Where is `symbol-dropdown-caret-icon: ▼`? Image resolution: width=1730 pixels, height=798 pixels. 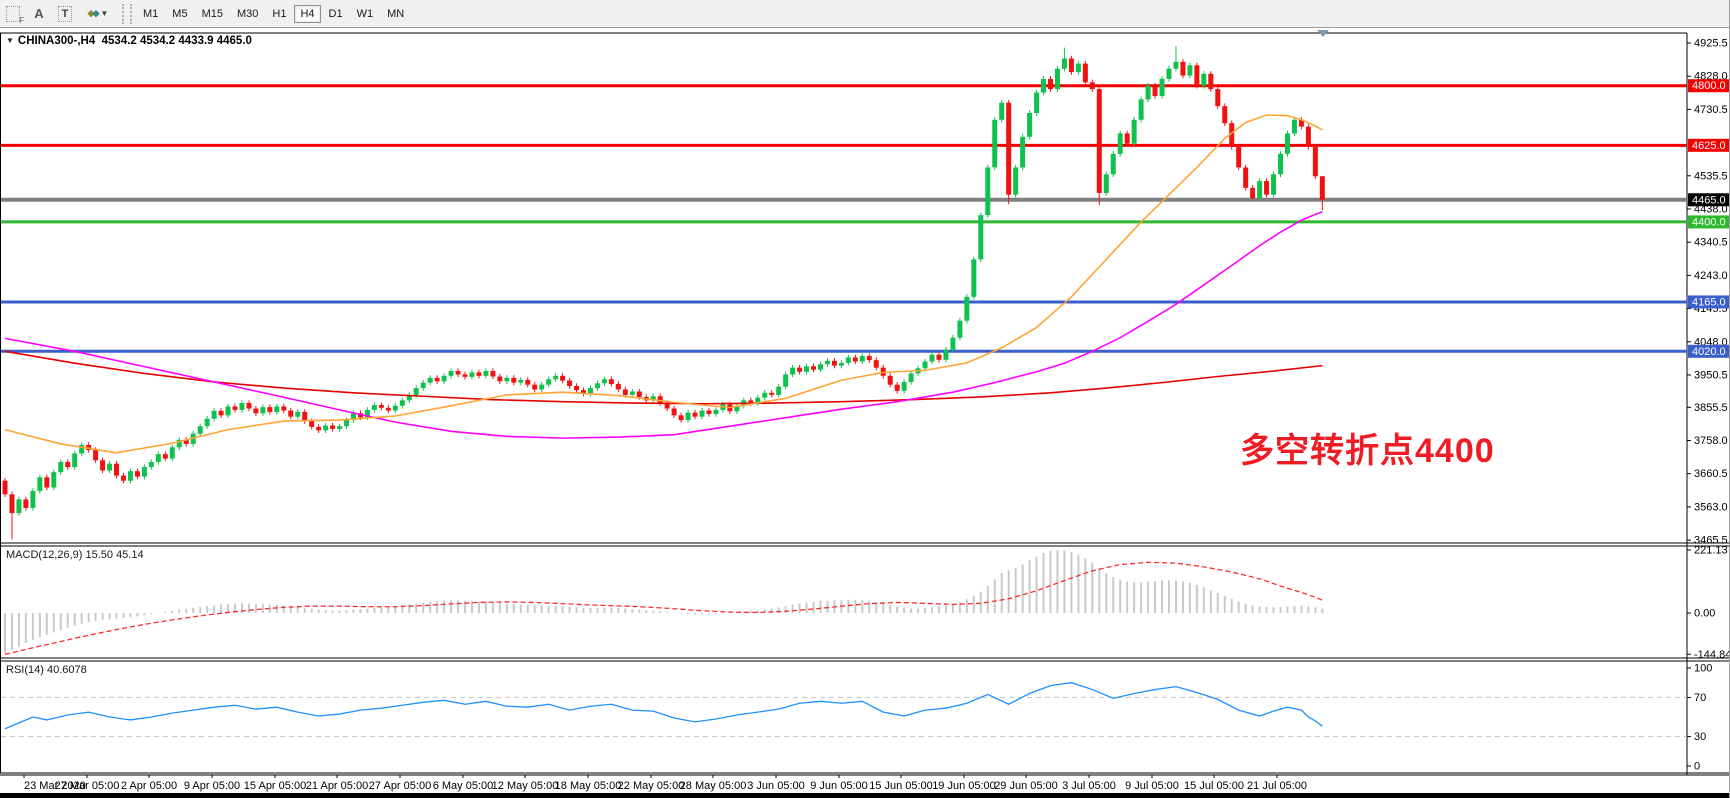
symbol-dropdown-caret-icon: ▼ is located at coordinates (10, 40).